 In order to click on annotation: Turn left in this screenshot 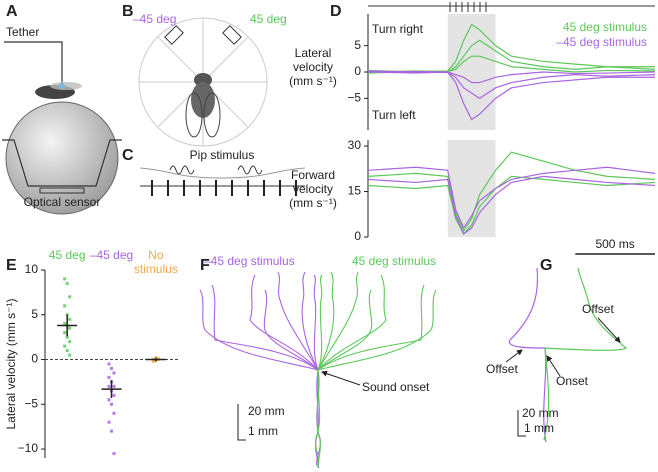, I will do `click(394, 115)`.